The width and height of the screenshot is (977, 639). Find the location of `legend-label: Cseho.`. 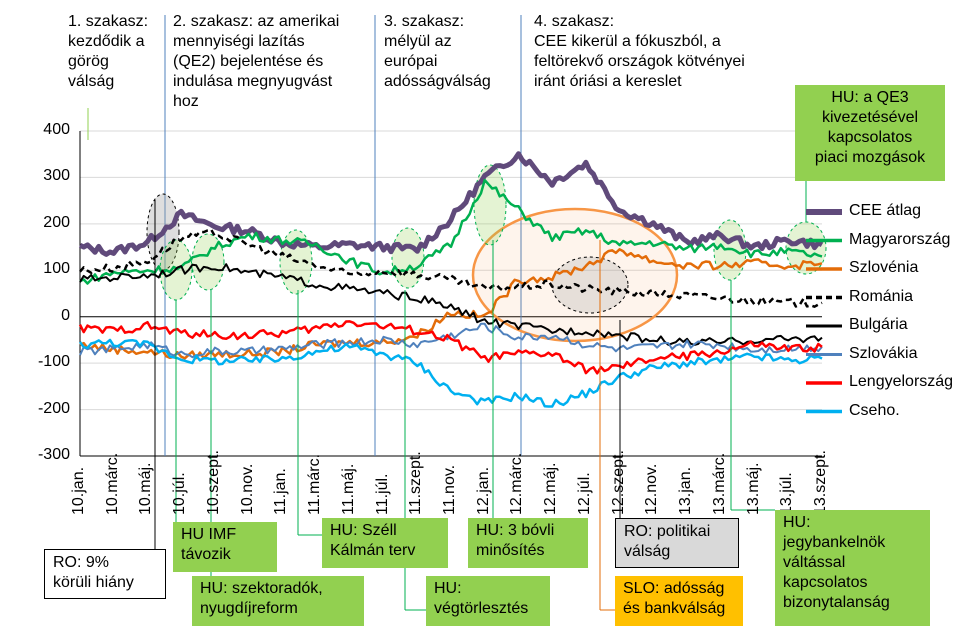

legend-label: Cseho. is located at coordinates (874, 410).